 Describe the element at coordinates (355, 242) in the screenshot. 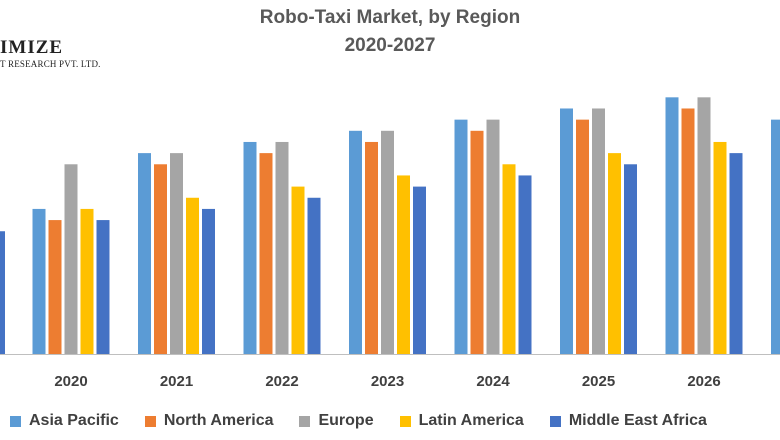

I see `bar-asia-pacific-2023` at that location.